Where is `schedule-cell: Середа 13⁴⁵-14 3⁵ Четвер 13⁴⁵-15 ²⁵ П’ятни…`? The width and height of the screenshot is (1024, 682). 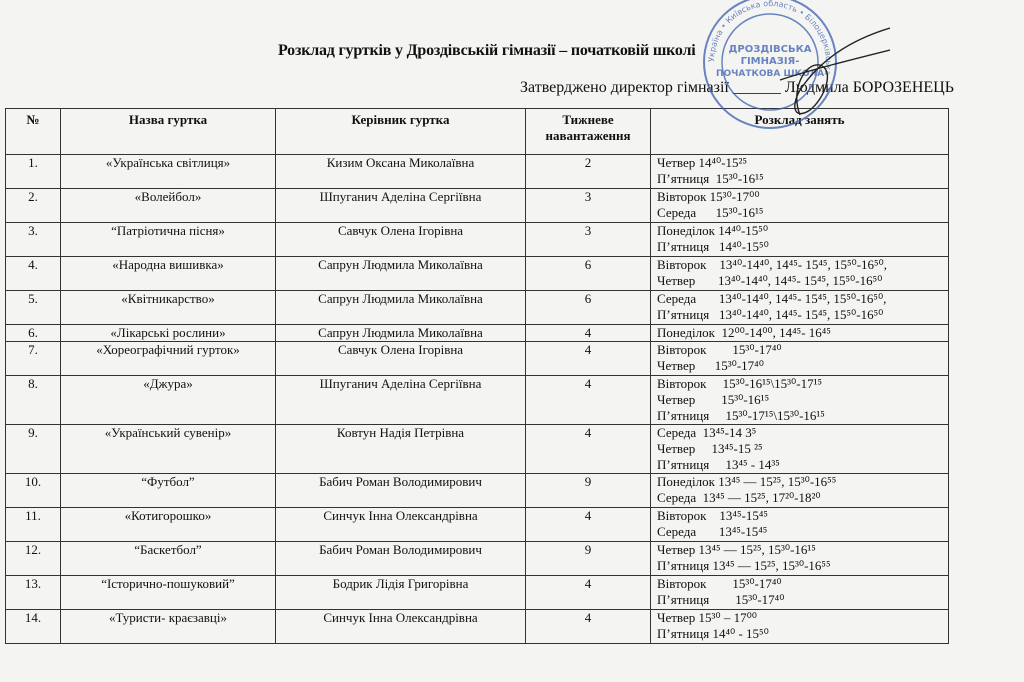 schedule-cell: Середа 13⁴⁵-14 3⁵ Четвер 13⁴⁵-15 ²⁵ П’ятни… is located at coordinates (799, 449).